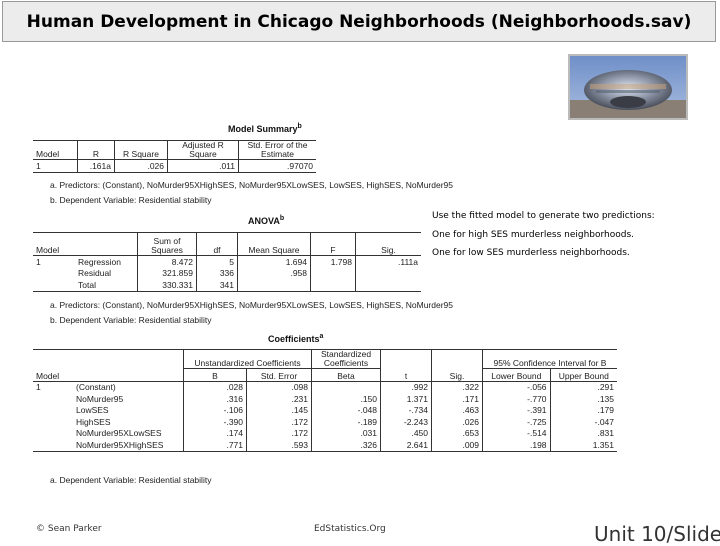 The height and width of the screenshot is (546, 720). I want to click on coef-group-ci: 95% Confidence Interval for B, so click(549, 359).